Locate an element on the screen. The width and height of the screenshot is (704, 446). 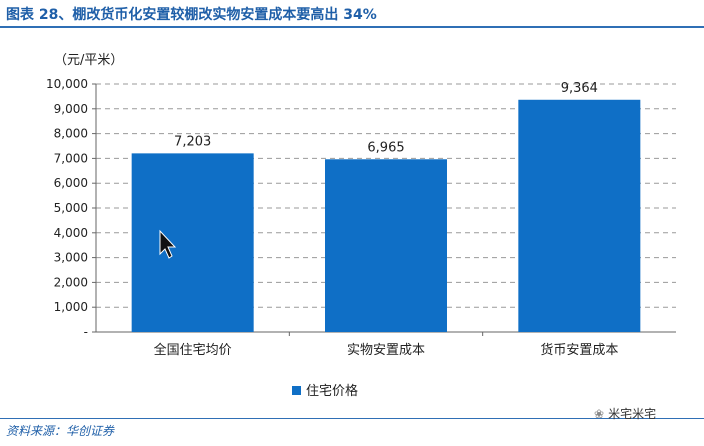
y-tick-label: 2,000 is located at coordinates (71, 282).